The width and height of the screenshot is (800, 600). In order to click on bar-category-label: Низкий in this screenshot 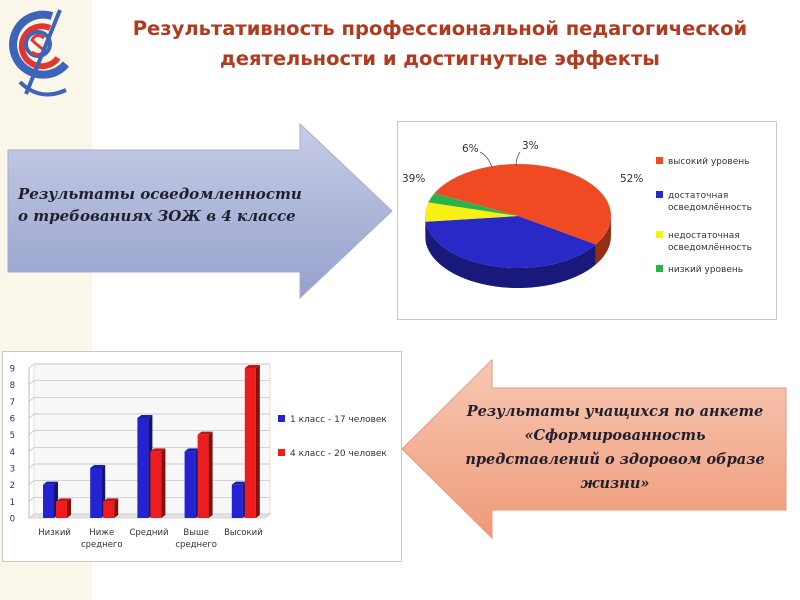, I will do `click(54, 533)`.